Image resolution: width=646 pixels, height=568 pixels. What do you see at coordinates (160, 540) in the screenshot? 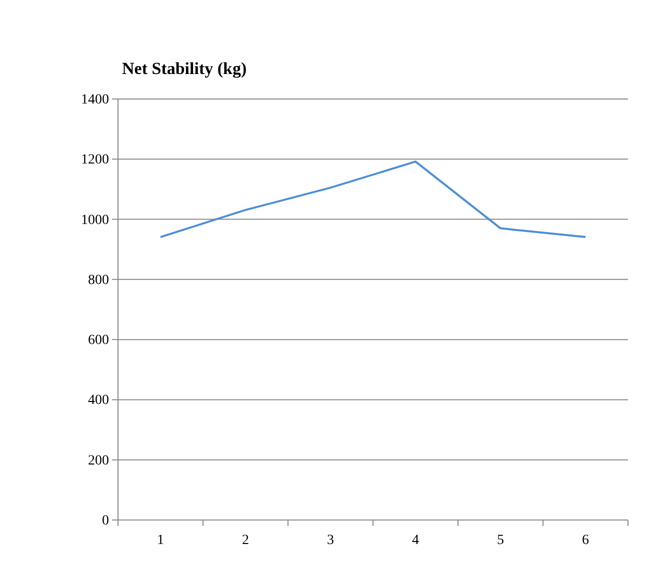
I see `x-tick-label: 1` at bounding box center [160, 540].